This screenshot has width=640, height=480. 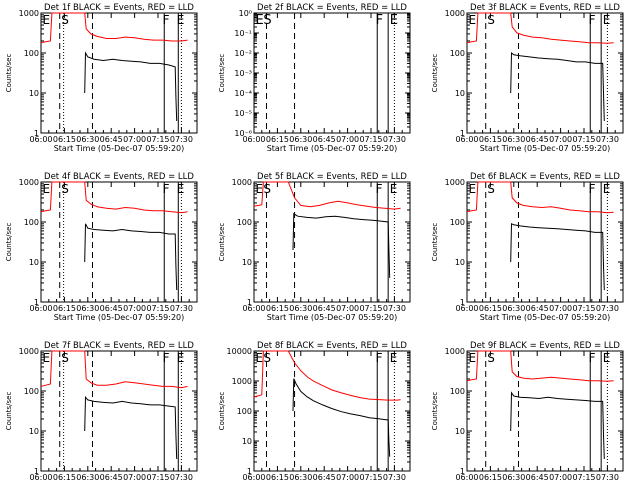 What do you see at coordinates (545, 8) in the screenshot?
I see `panel-title-3: Det 3f BLACK = Events, RED = LLD` at bounding box center [545, 8].